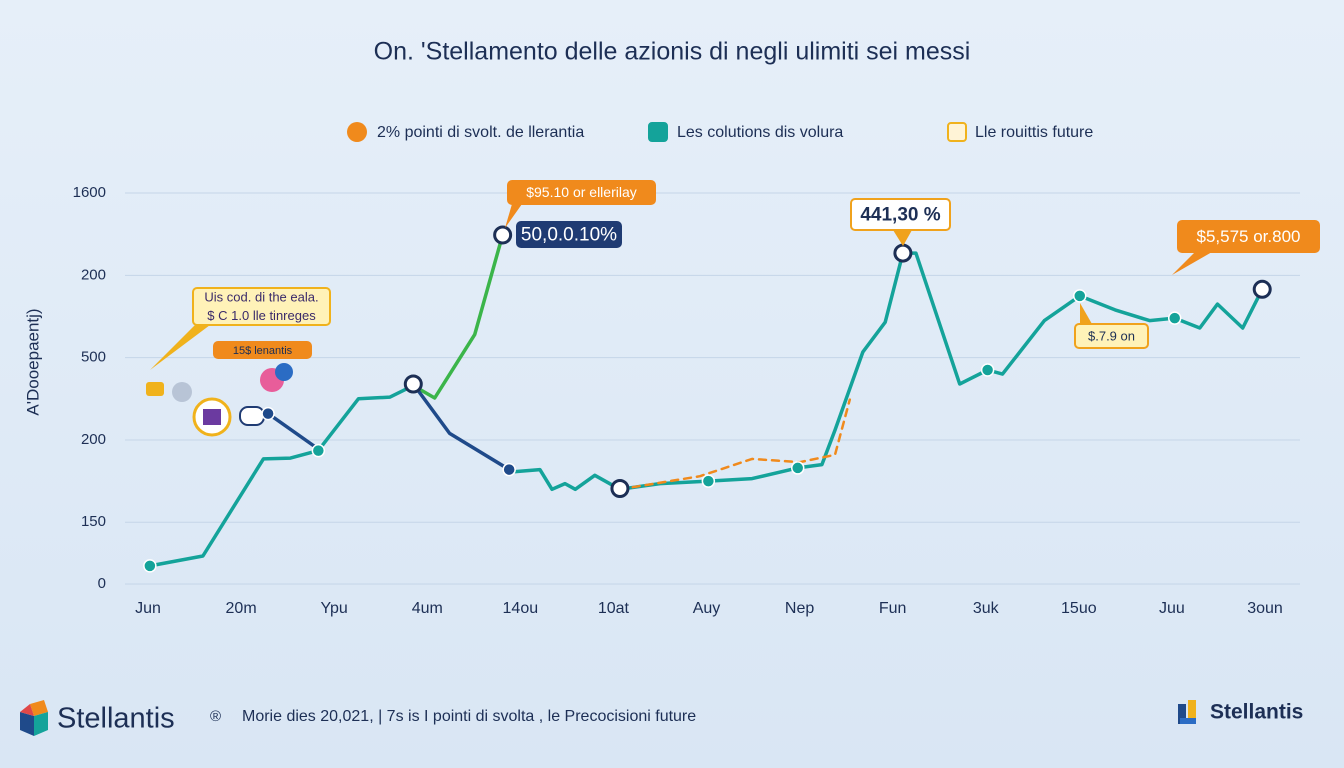  Describe the element at coordinates (707, 608) in the screenshot. I see `x-tick-label: Auy` at that location.